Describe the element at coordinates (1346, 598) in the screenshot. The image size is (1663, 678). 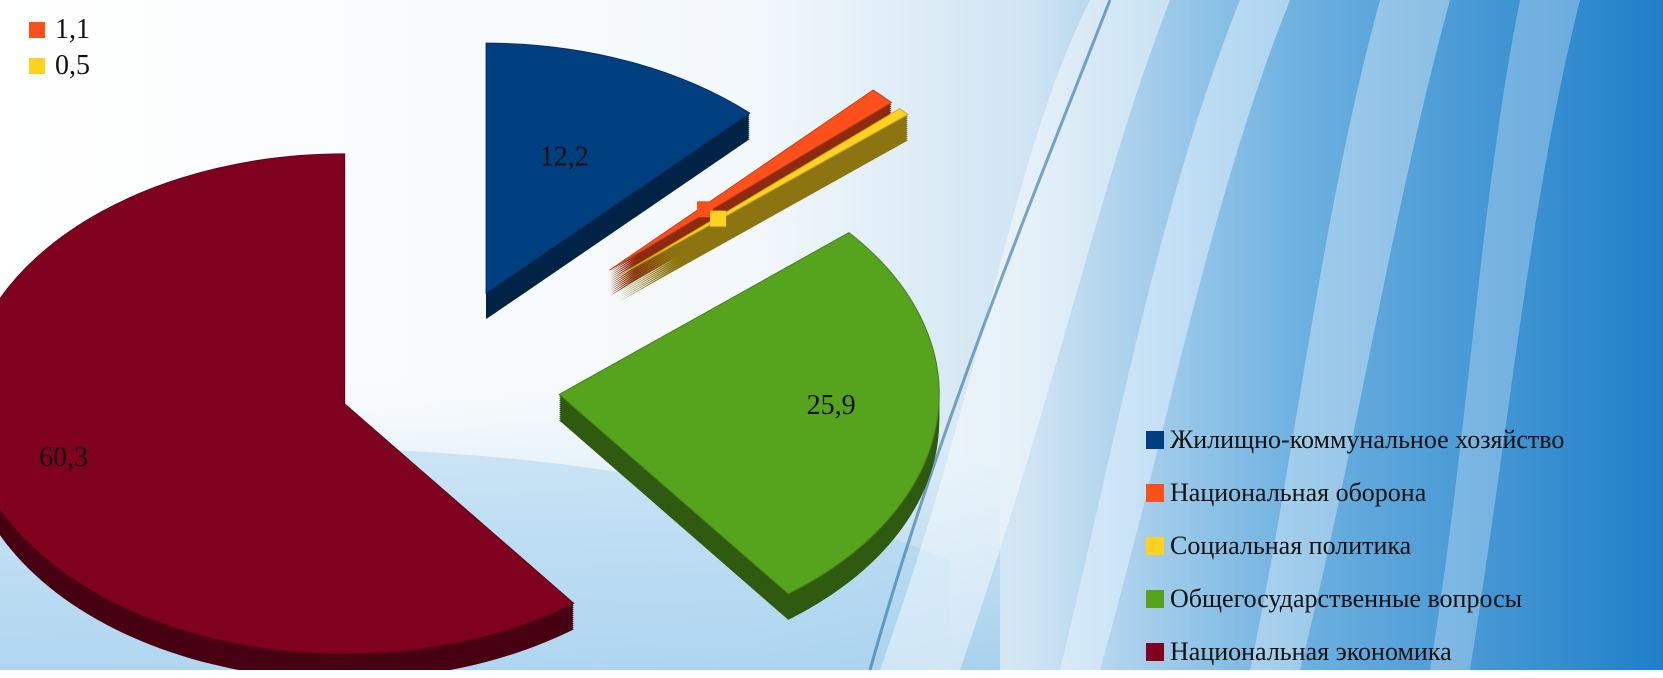
I see `legend-label: Общегосударственные вопросы` at that location.